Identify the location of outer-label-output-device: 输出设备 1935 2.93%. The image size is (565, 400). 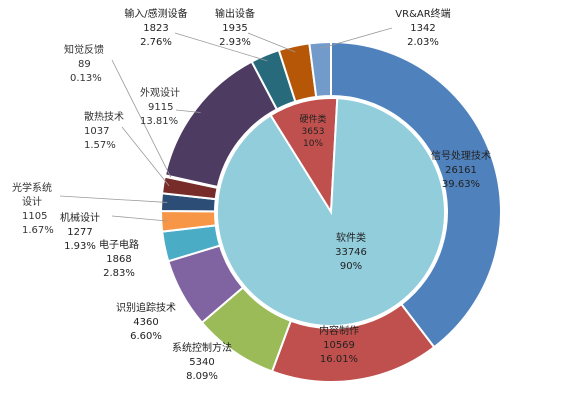
(235, 28).